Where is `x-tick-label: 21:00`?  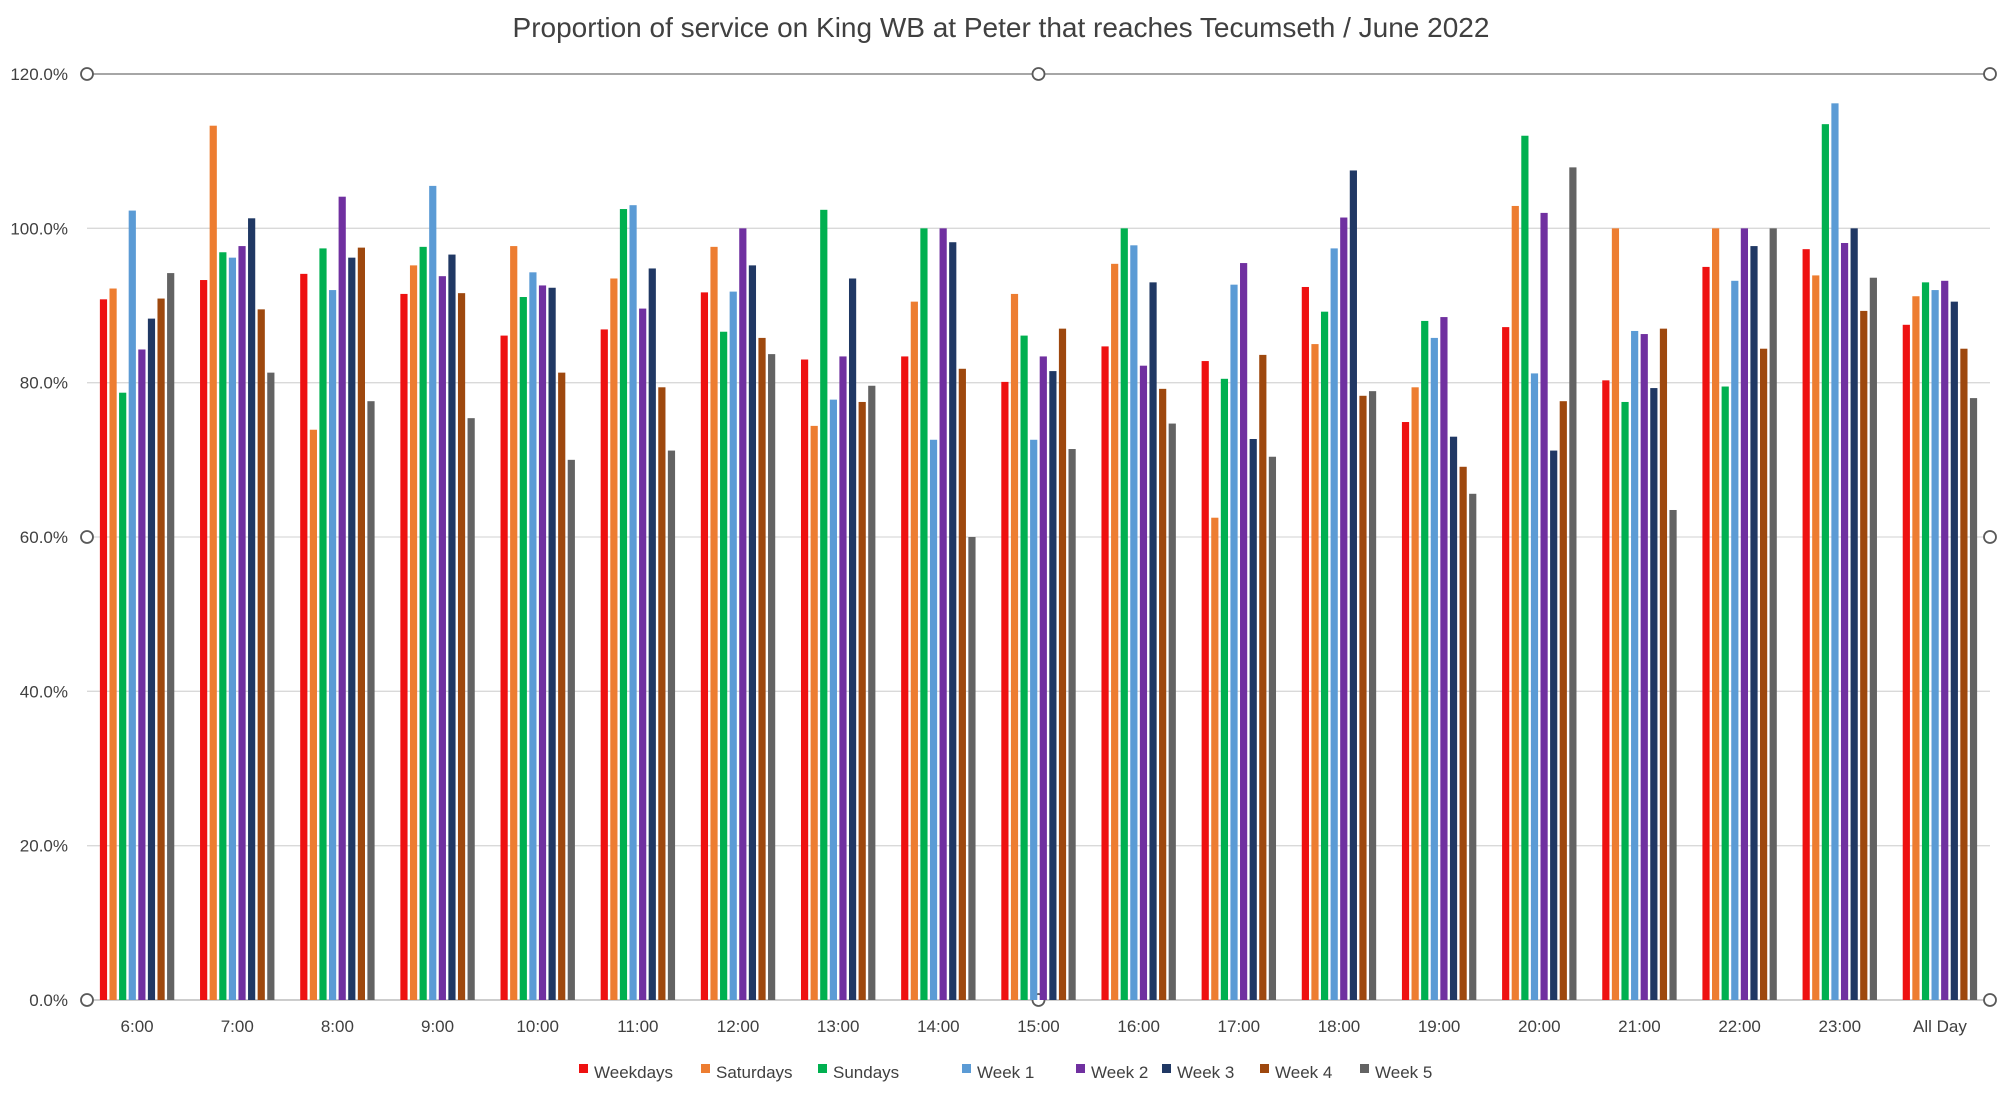
x-tick-label: 21:00 is located at coordinates (1639, 1026).